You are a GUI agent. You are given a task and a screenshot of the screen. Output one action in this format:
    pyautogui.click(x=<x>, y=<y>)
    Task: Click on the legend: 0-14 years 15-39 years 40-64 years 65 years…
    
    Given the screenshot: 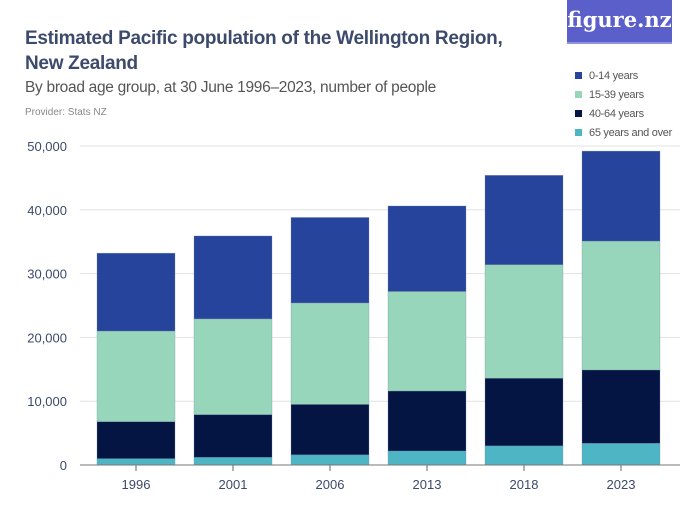 What is the action you would take?
    pyautogui.click(x=623, y=104)
    